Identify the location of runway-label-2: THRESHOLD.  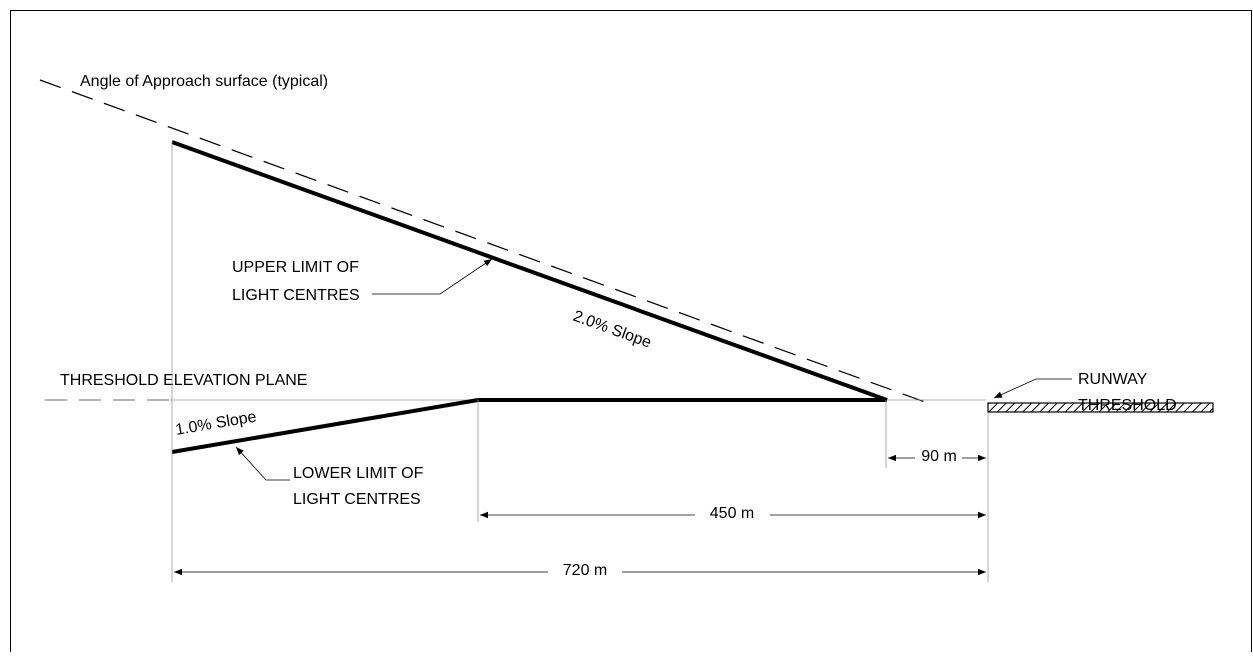
(1127, 405).